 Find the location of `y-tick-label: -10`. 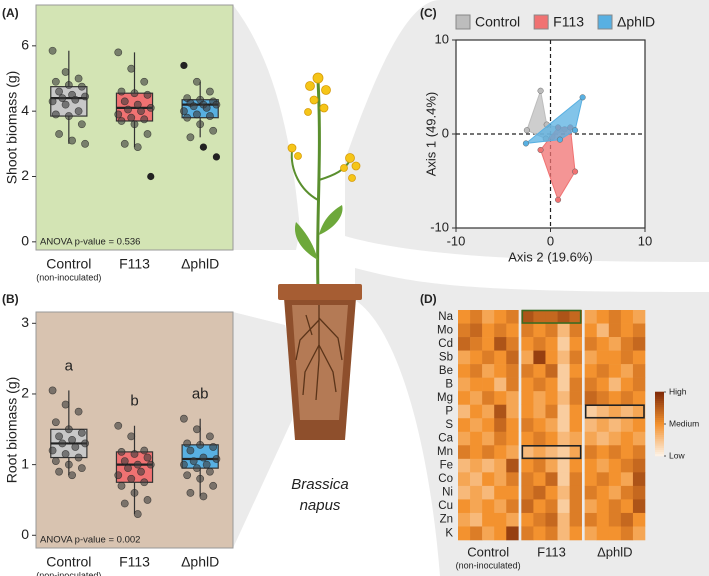

y-tick-label: -10 is located at coordinates (439, 226).